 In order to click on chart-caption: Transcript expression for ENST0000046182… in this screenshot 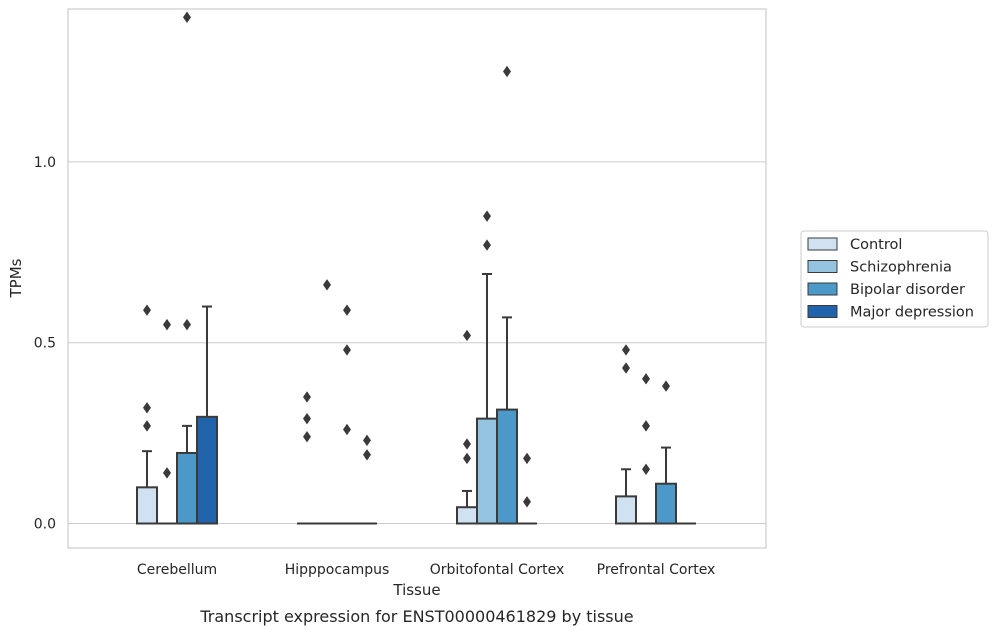, I will do `click(416, 616)`.